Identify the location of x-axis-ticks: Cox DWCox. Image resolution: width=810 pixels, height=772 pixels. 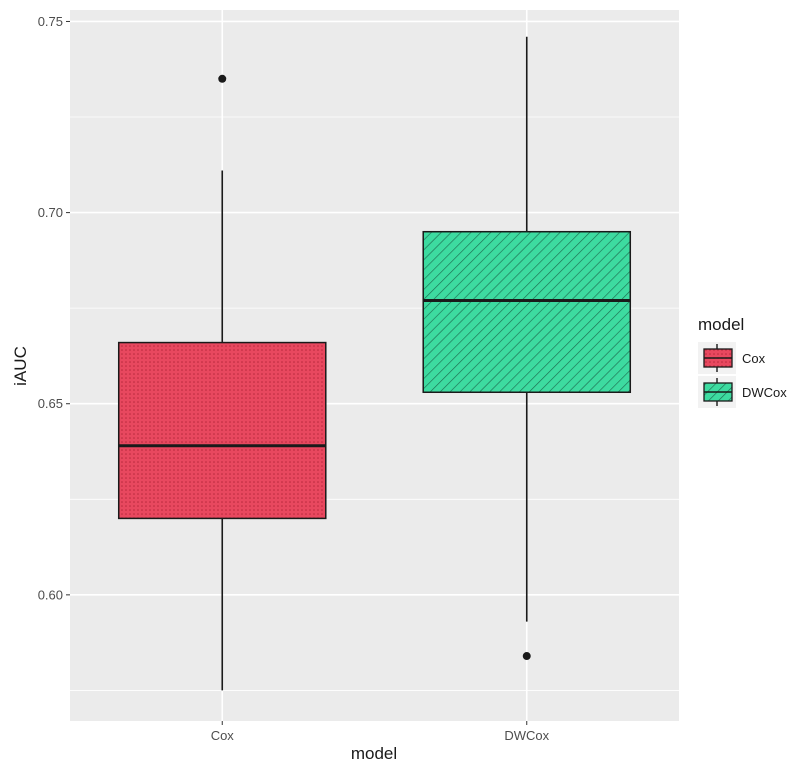
(380, 732).